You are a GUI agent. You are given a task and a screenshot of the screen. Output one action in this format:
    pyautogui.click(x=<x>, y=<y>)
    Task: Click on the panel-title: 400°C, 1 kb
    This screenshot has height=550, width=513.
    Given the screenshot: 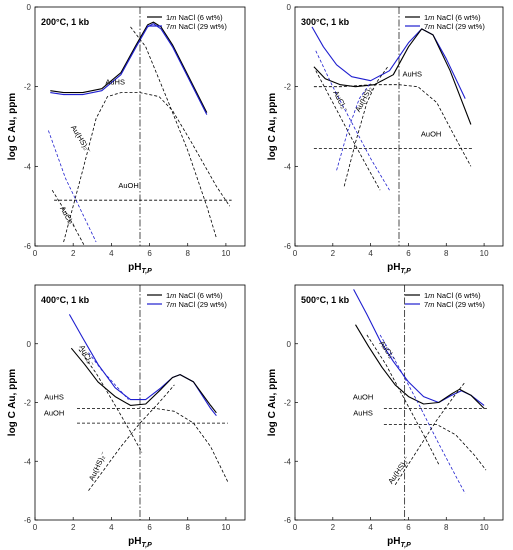 What is the action you would take?
    pyautogui.click(x=65, y=300)
    